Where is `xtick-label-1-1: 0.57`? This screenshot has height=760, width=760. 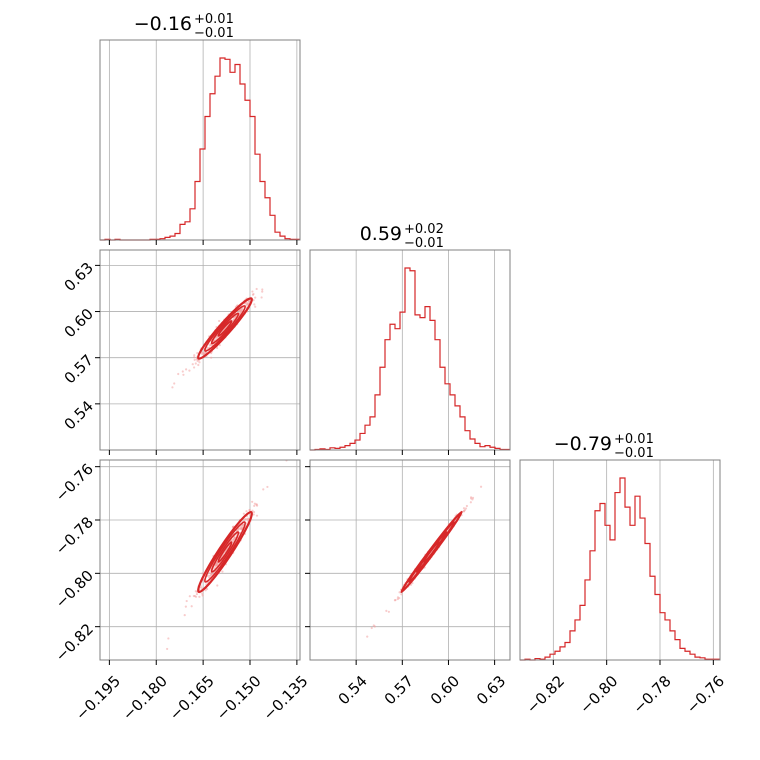 xtick-label-1-1: 0.57 is located at coordinates (399, 690).